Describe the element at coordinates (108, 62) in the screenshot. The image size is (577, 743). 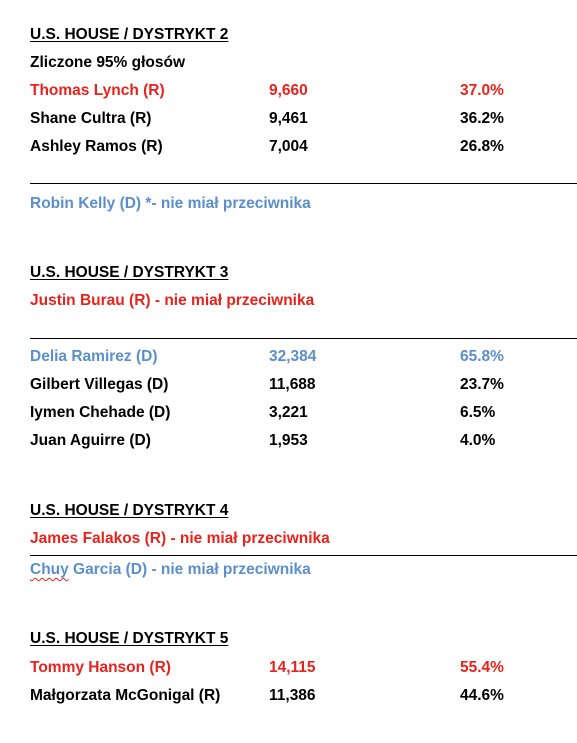
I see `district2-counted: Zliczone 95% głosów` at that location.